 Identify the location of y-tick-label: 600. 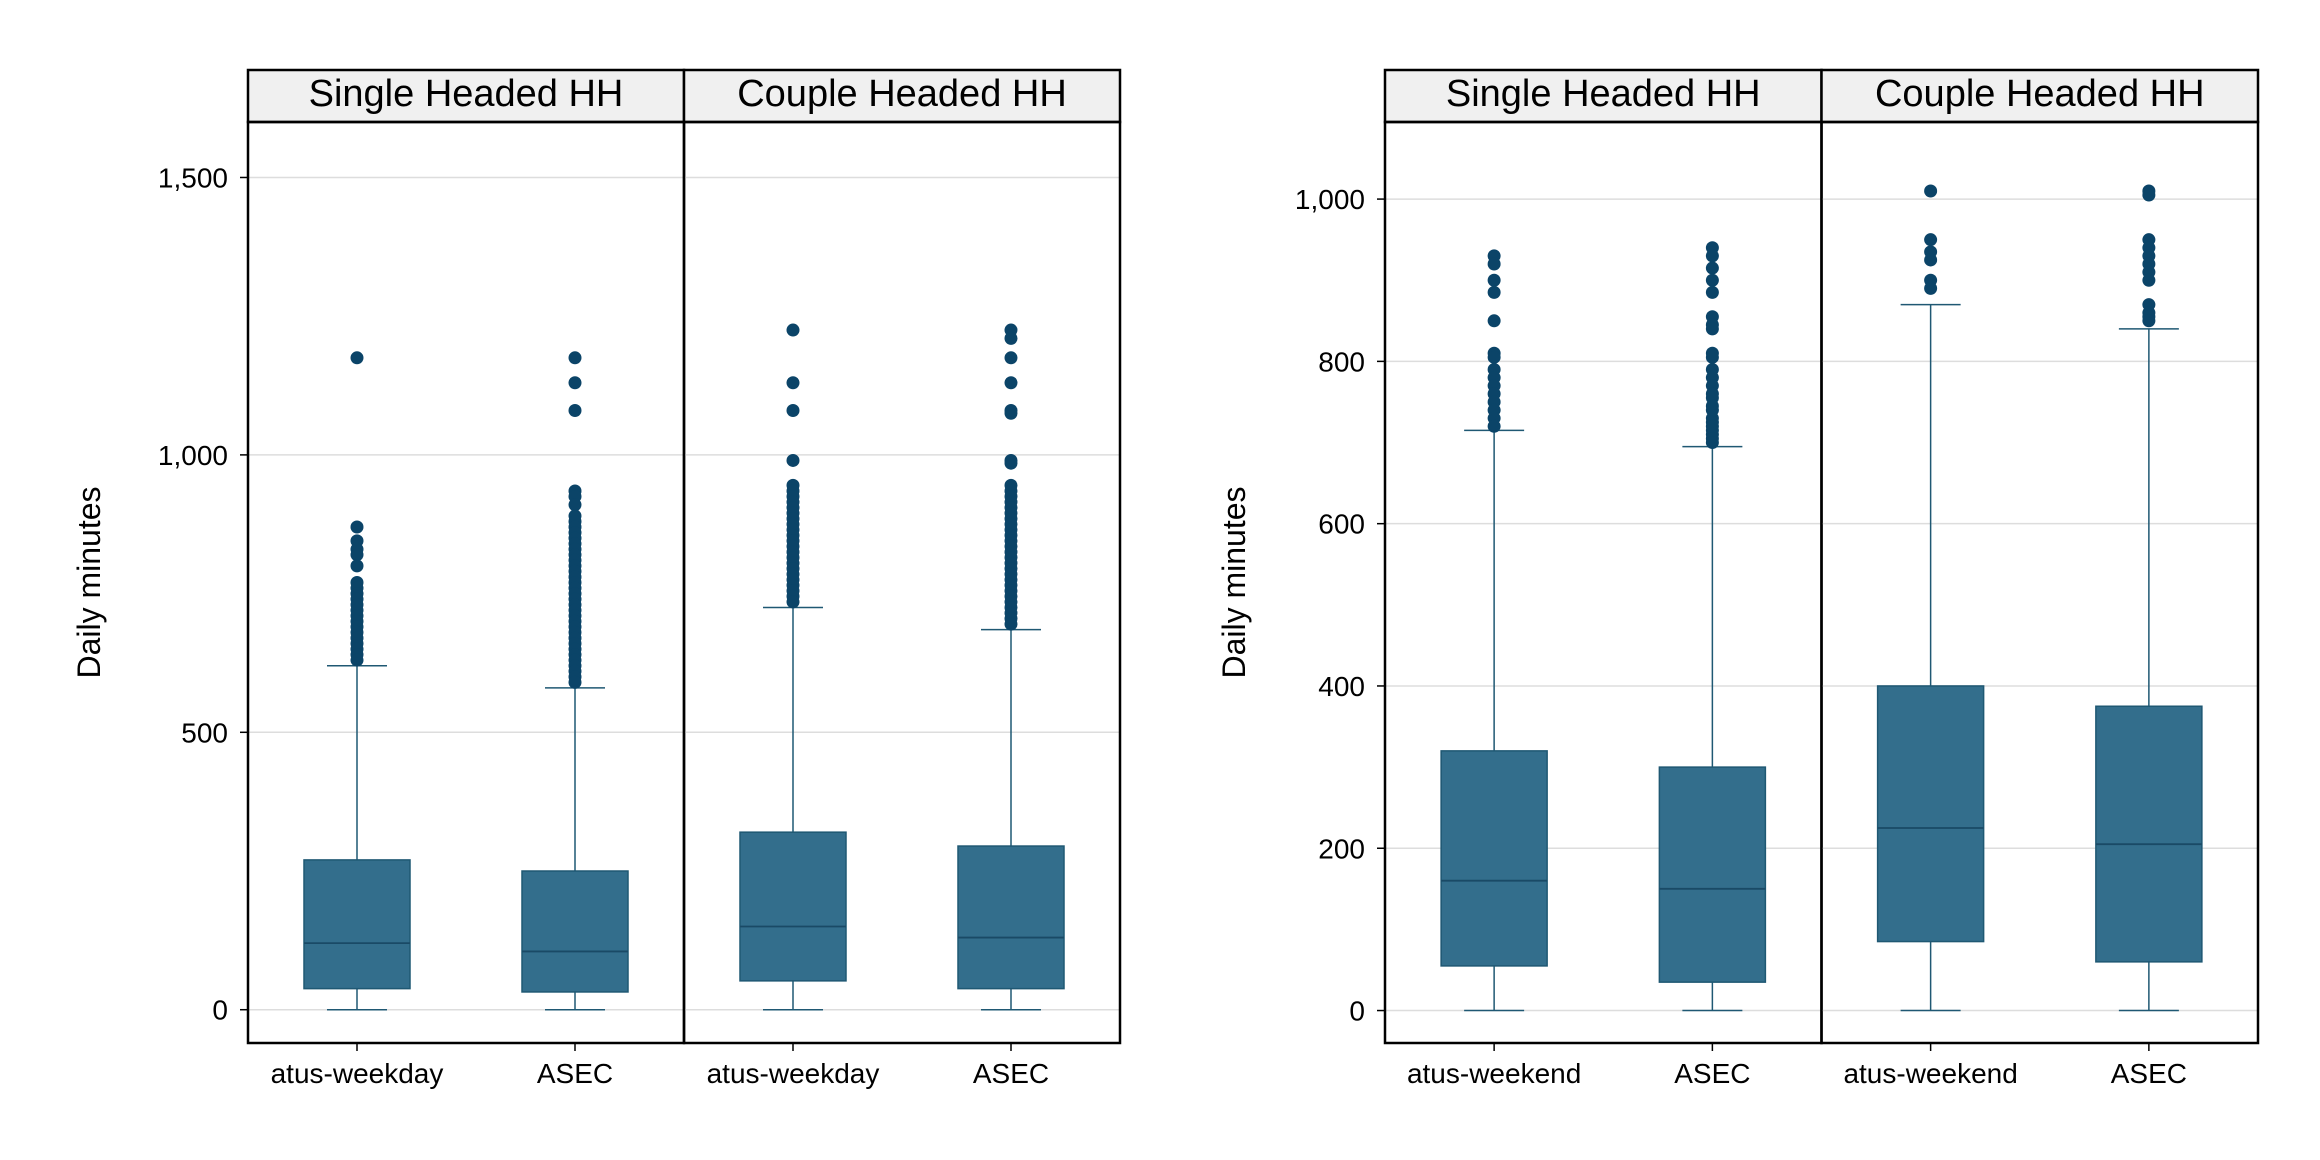
(1341, 524).